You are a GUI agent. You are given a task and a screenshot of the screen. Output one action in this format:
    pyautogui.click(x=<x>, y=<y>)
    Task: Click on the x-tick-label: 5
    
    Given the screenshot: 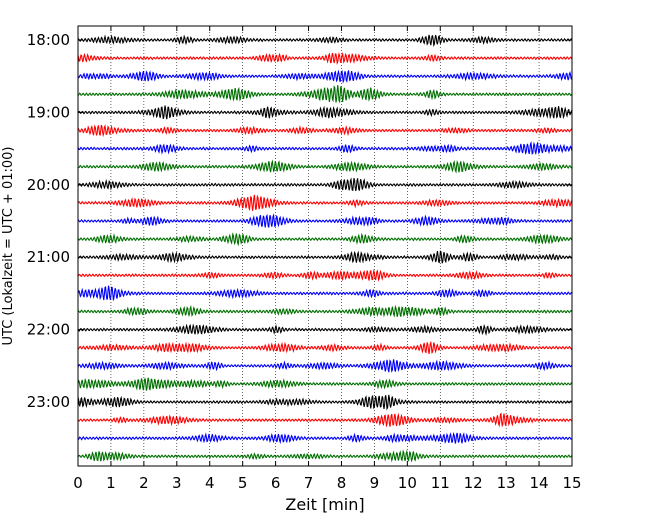 What is the action you would take?
    pyautogui.click(x=243, y=483)
    